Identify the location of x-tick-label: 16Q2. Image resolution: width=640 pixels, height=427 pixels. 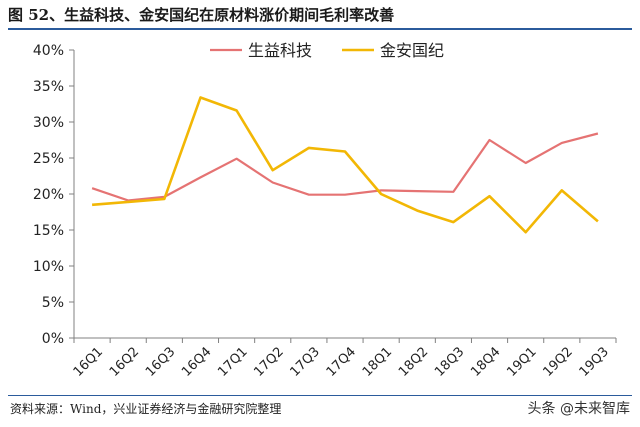
(124, 361).